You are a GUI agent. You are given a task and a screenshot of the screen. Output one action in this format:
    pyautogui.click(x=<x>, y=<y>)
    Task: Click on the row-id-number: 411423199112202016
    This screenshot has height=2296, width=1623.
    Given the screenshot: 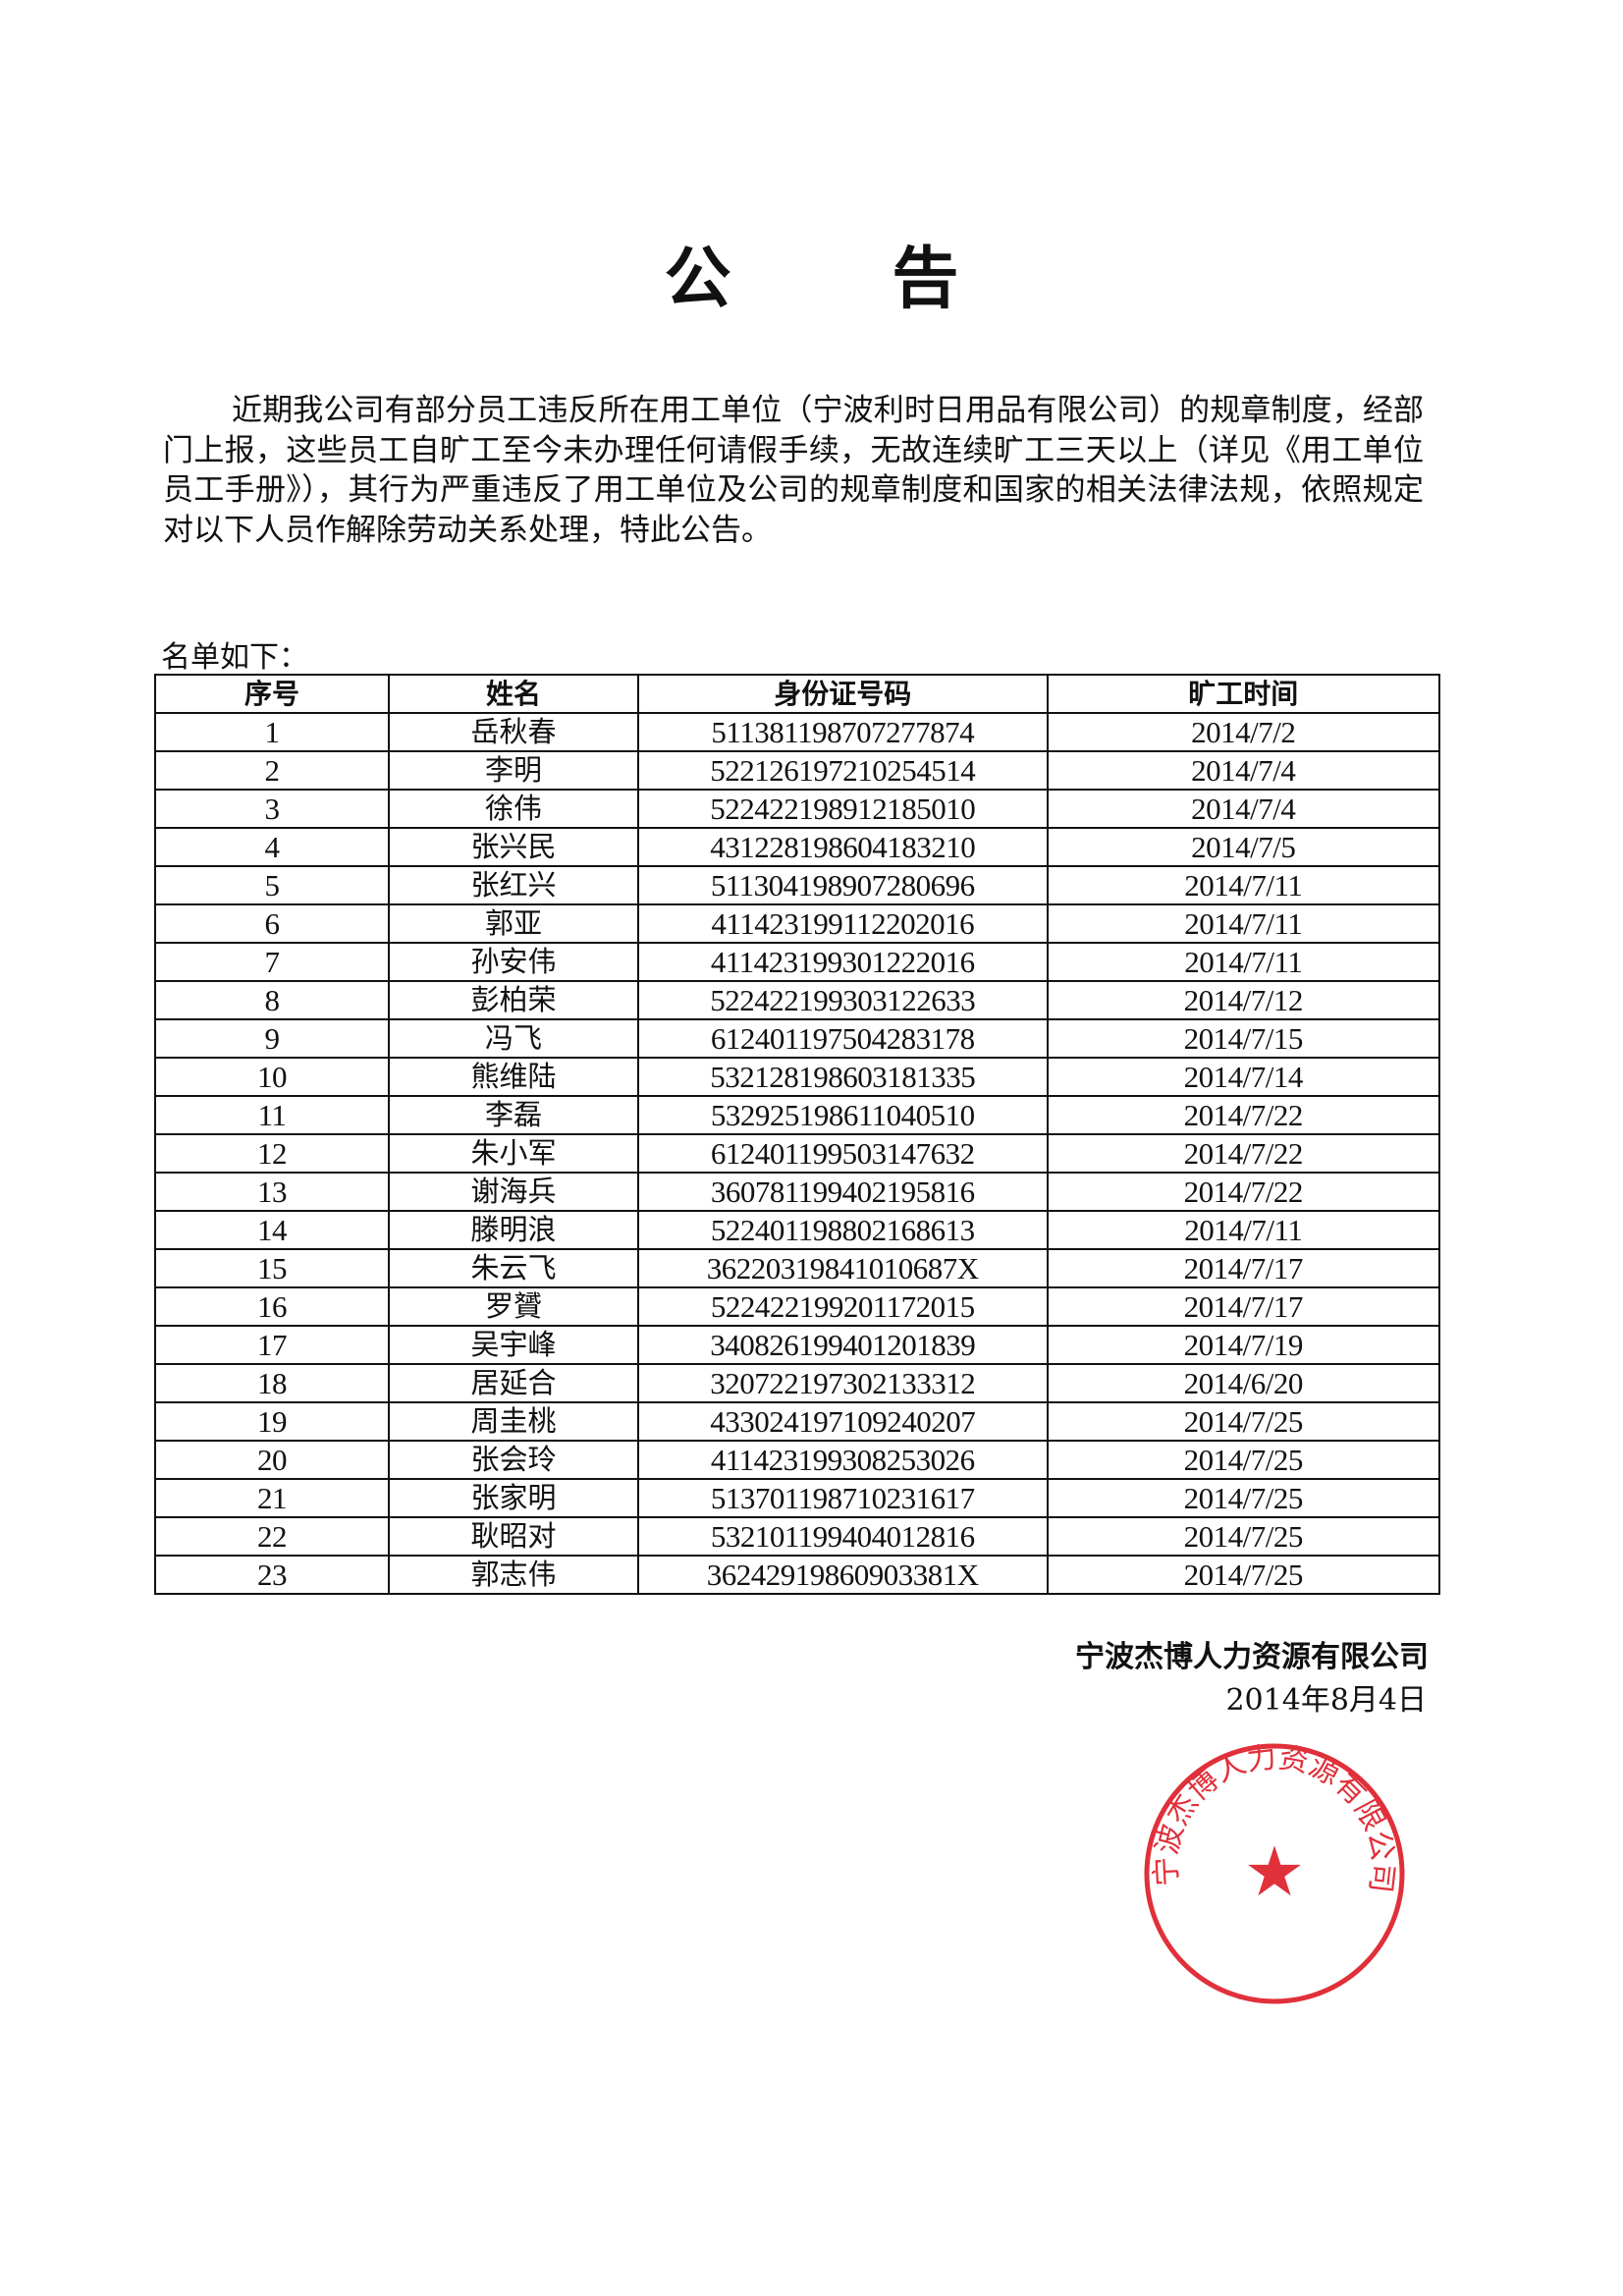 What is the action you would take?
    pyautogui.click(x=842, y=923)
    